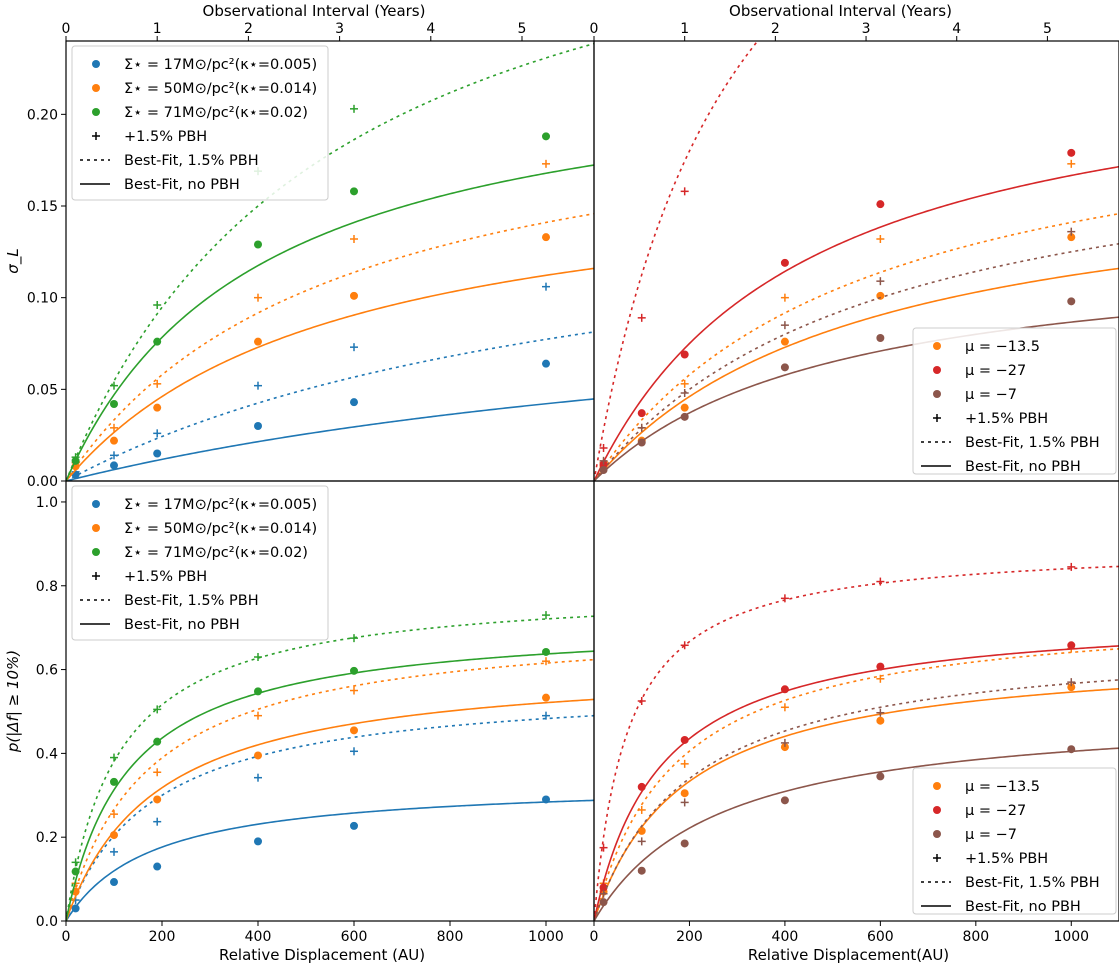  I want to click on legend-label: Σ⋆ = 71M⊙/pc²(κ⋆=0.02), so click(216, 553).